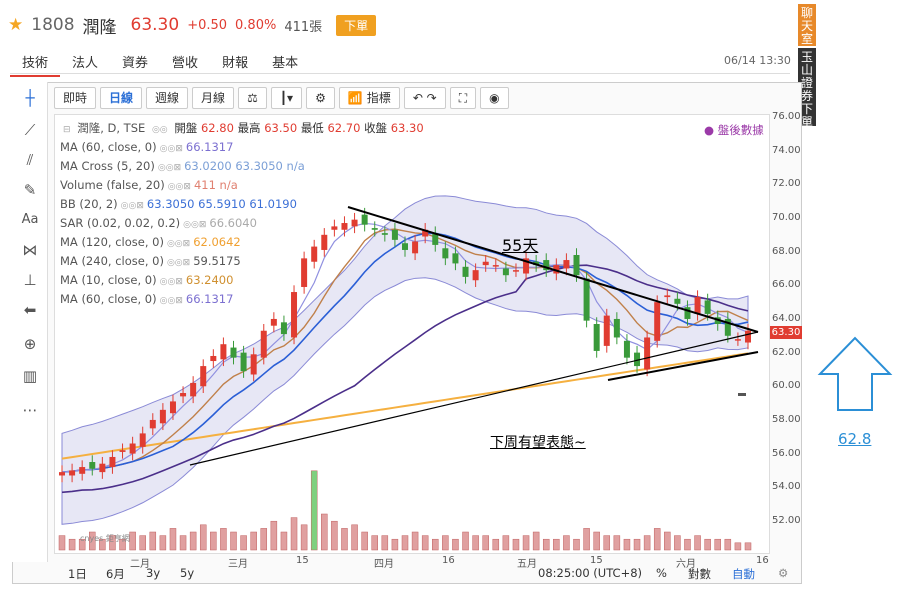  Describe the element at coordinates (115, 574) in the screenshot. I see `range-6m: 6月` at that location.